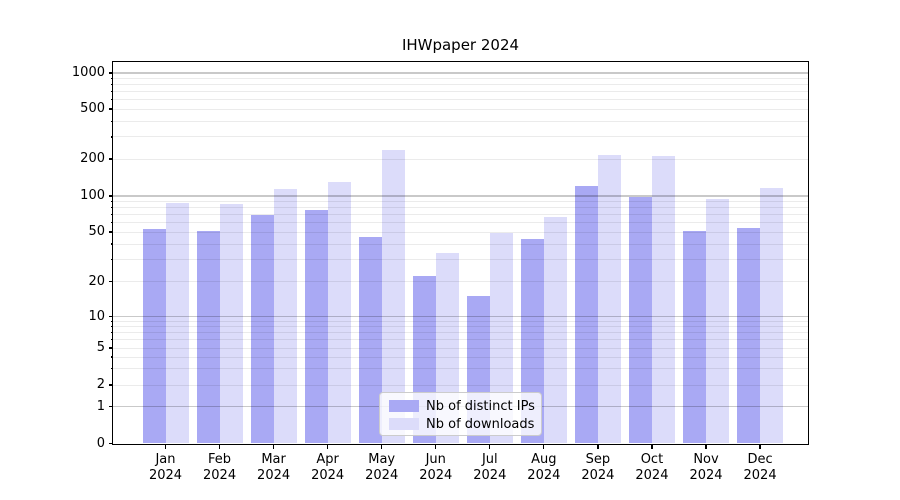 Image resolution: width=900 pixels, height=500 pixels. Describe the element at coordinates (262, 329) in the screenshot. I see `bar-nb-of-distinct-ips-mar` at that location.